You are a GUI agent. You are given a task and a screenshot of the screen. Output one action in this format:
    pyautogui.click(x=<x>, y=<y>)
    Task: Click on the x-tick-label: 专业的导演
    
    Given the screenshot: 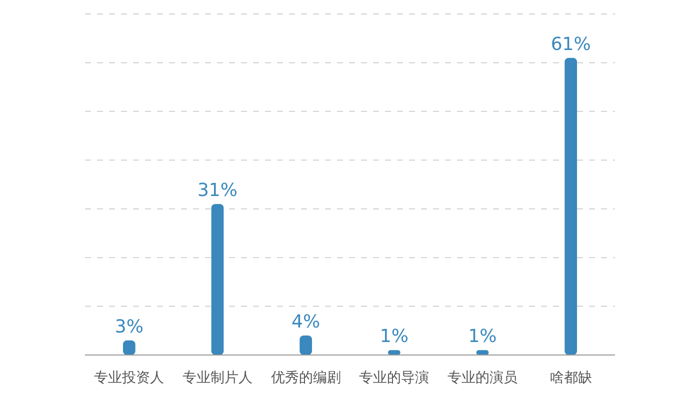 What is the action you would take?
    pyautogui.click(x=394, y=378)
    